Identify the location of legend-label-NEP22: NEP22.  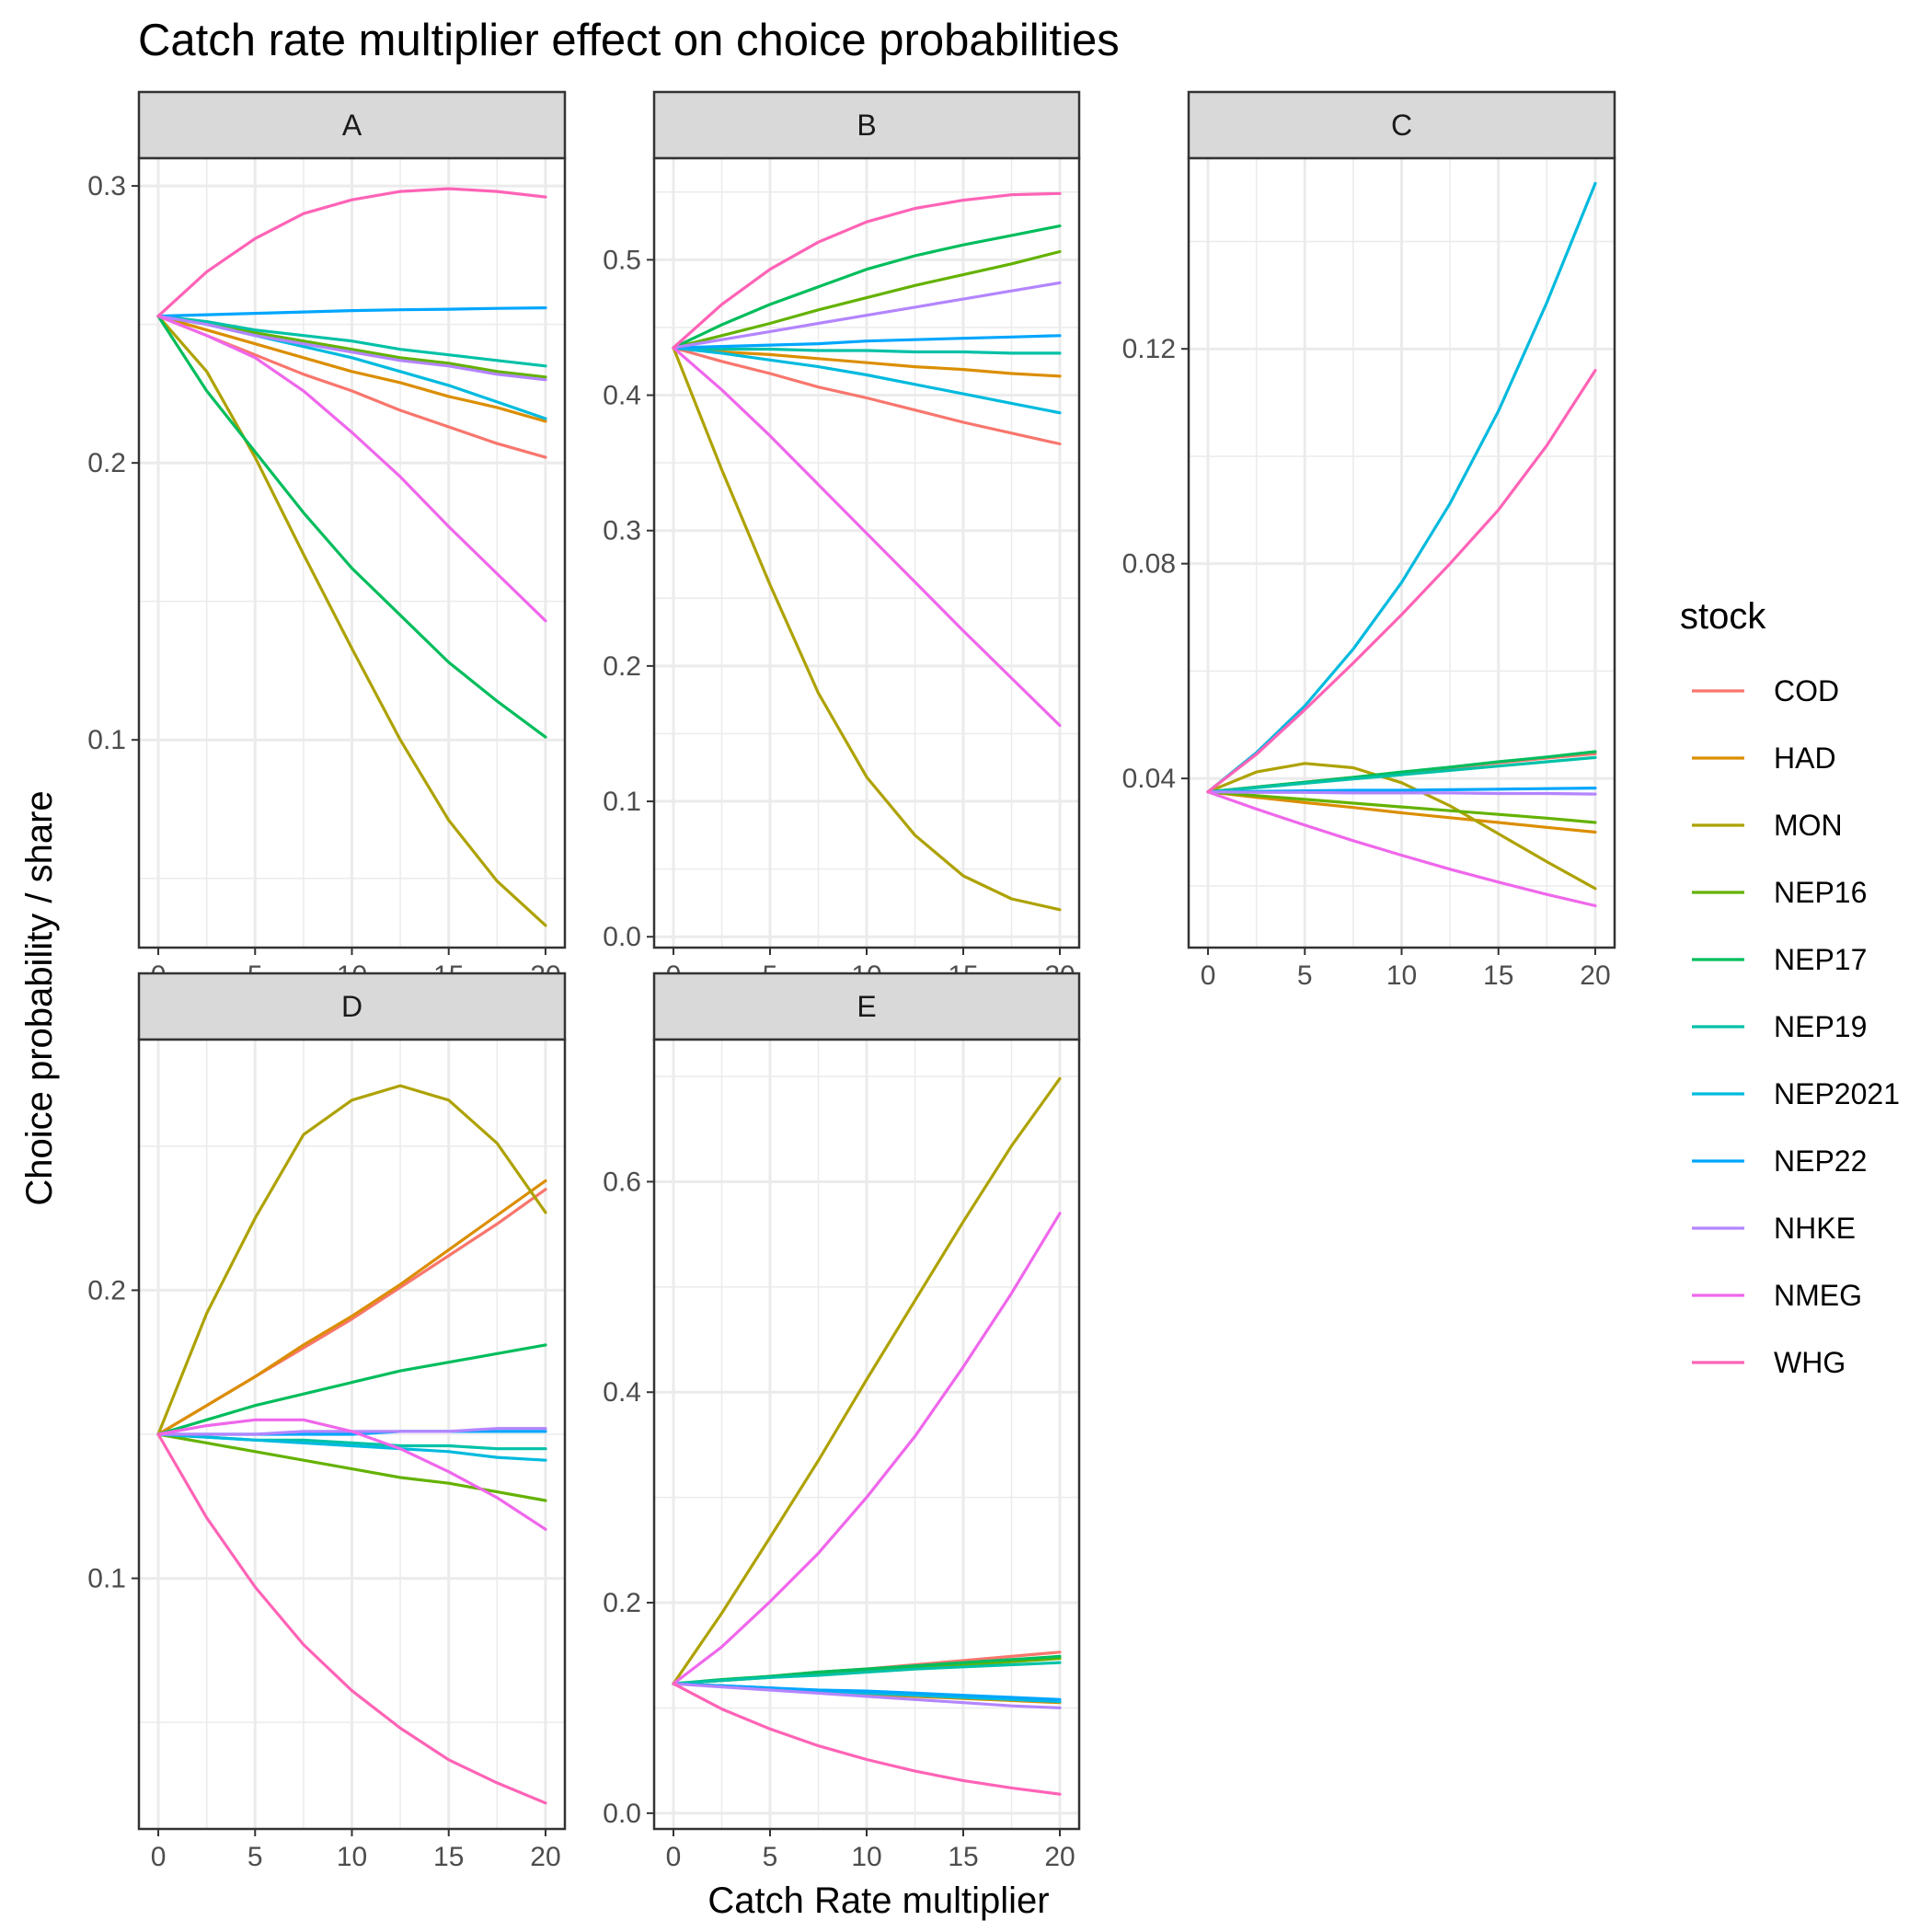
(1820, 1161).